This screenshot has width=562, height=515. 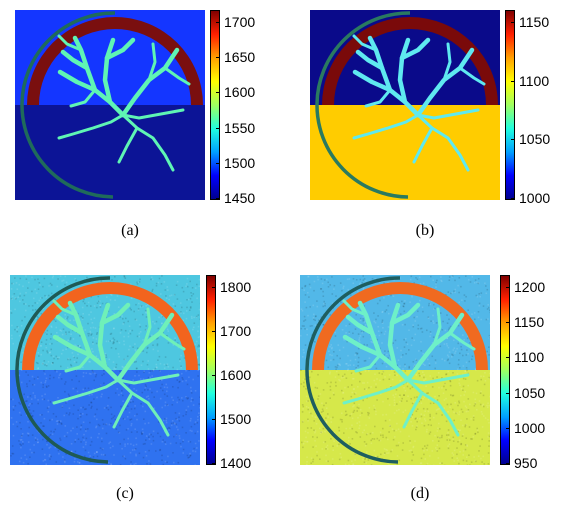 I want to click on panel-d-image, so click(x=395, y=370).